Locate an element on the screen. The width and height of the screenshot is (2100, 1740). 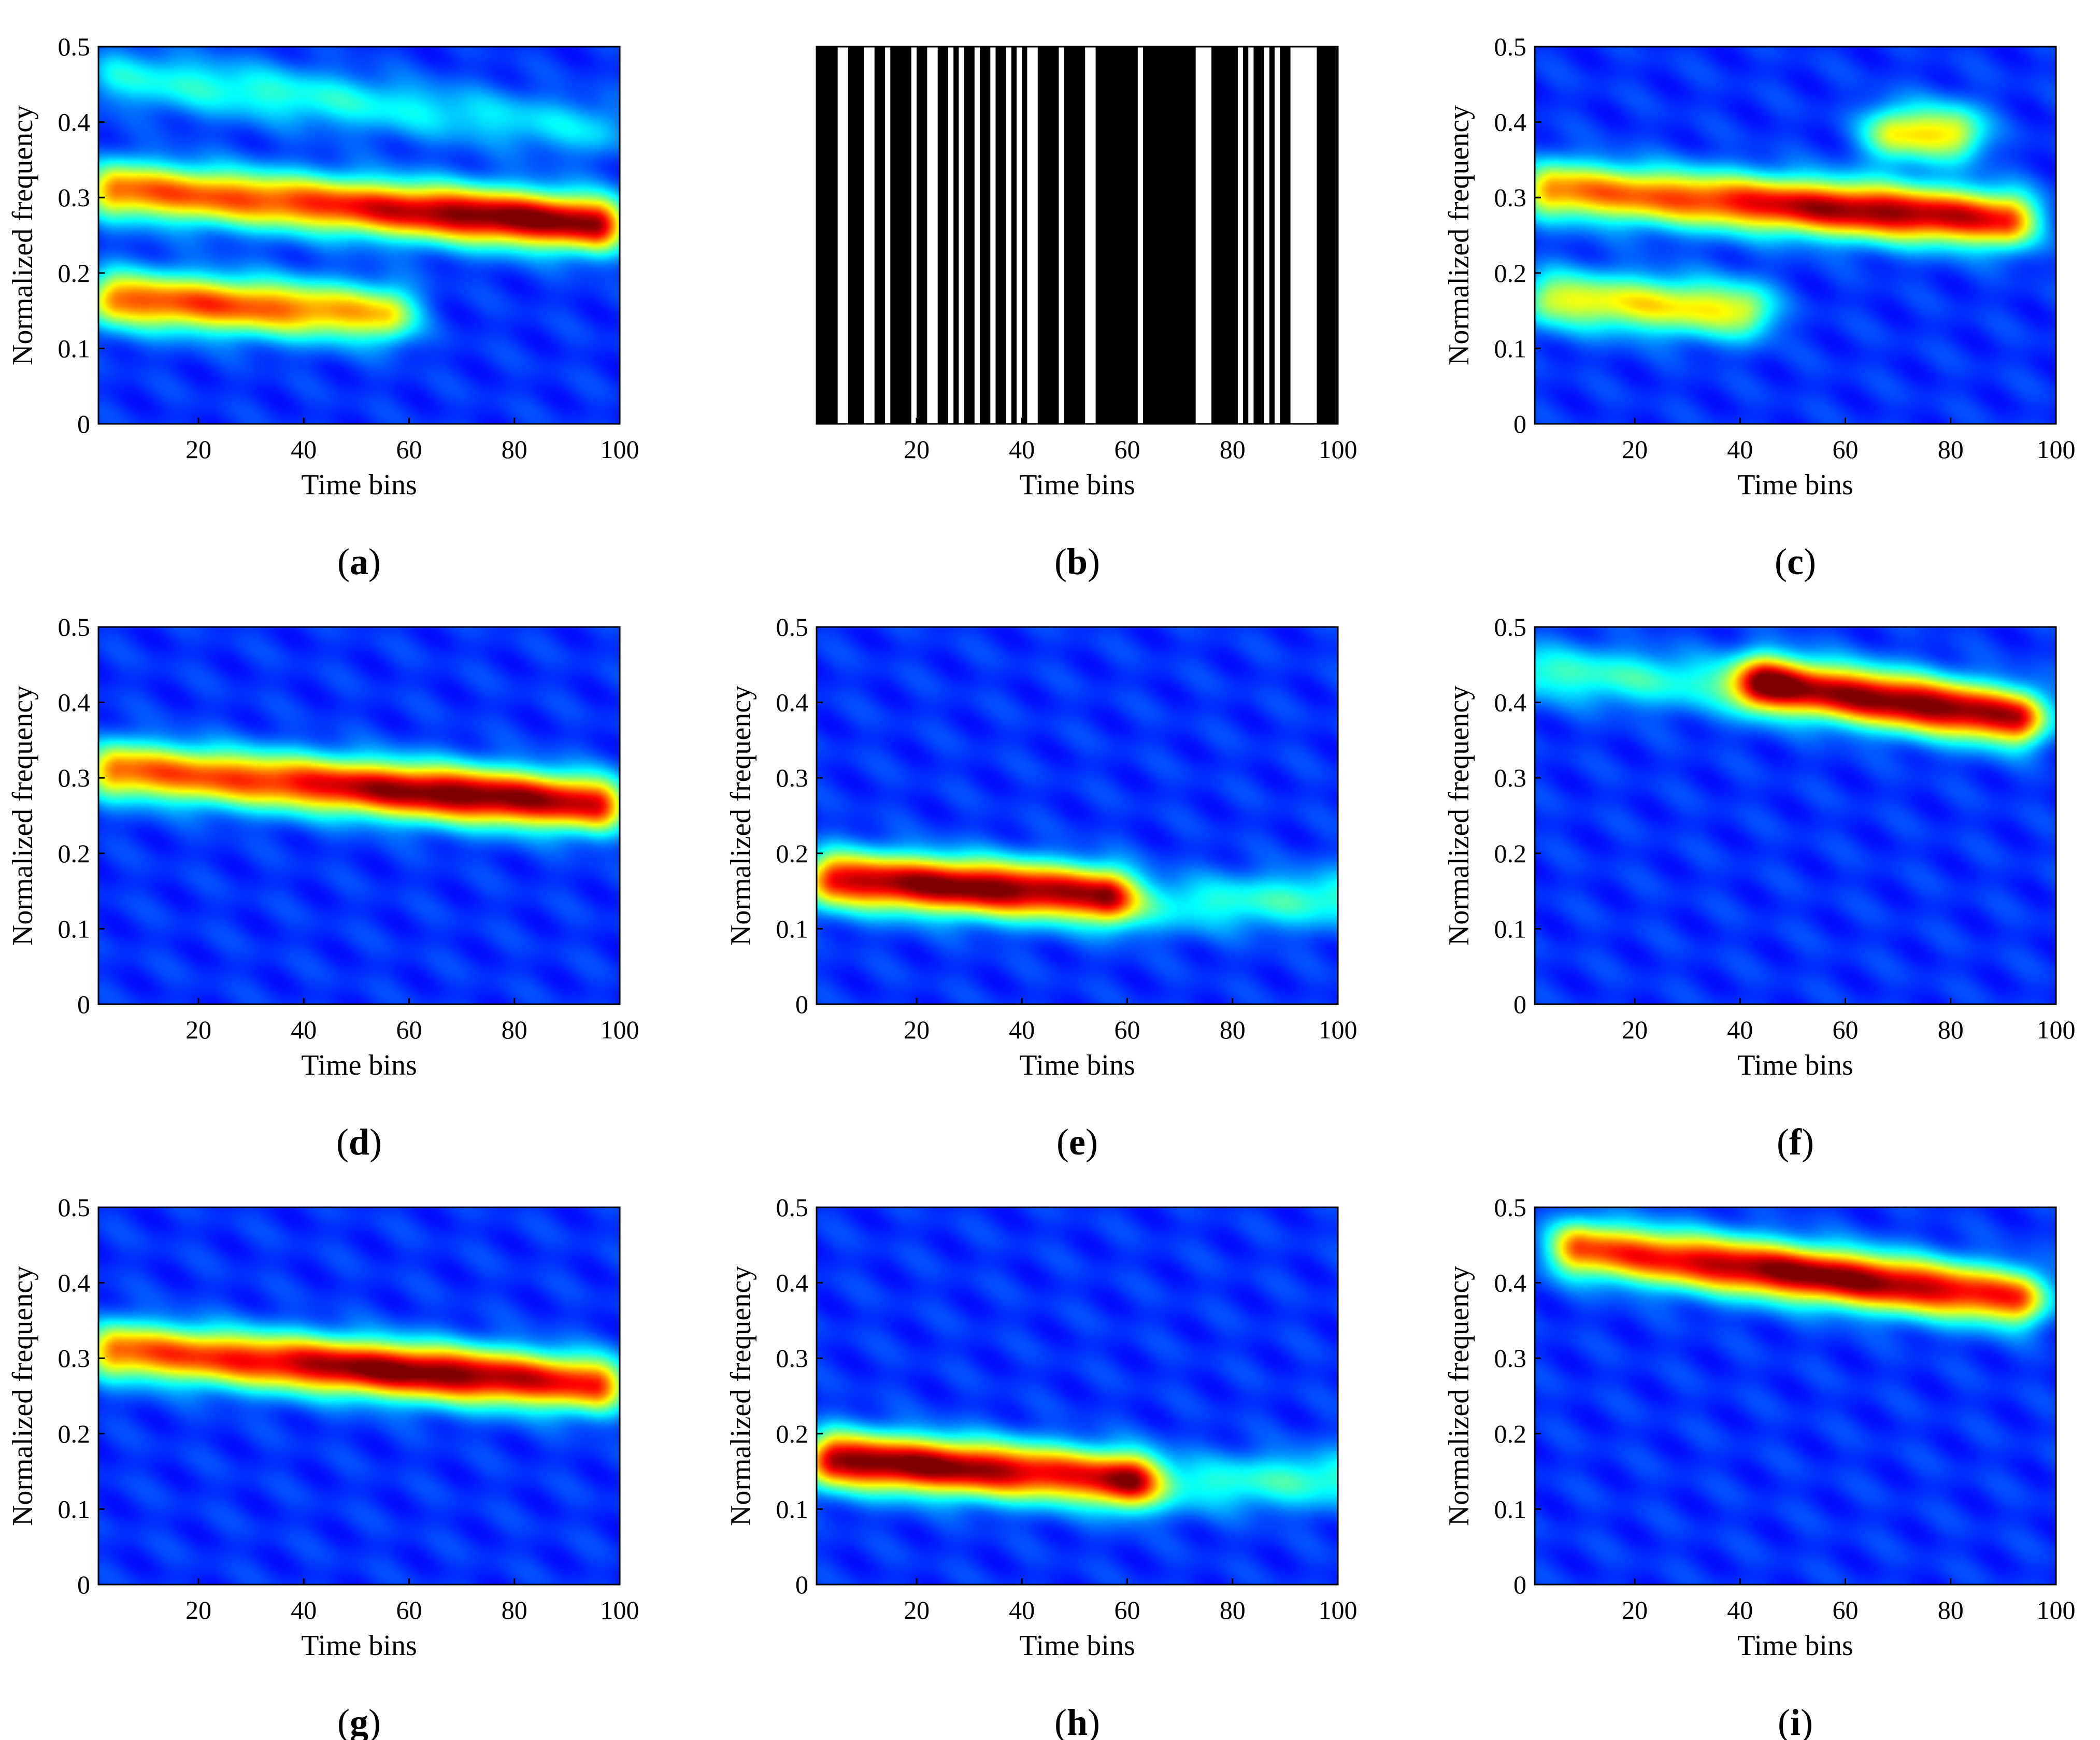
xlabel-h: Time bins is located at coordinates (1077, 1646).